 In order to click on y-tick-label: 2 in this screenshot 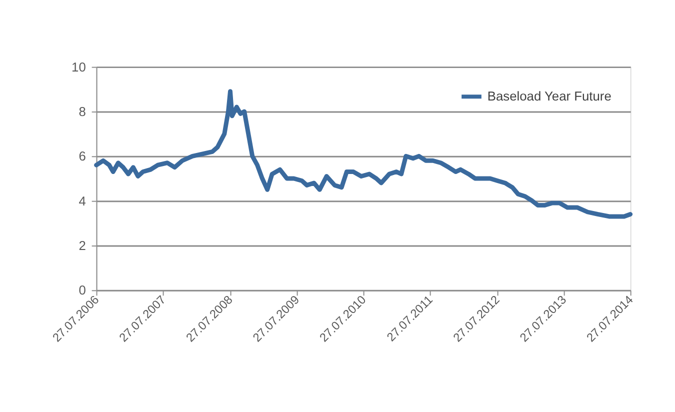, I will do `click(82, 245)`.